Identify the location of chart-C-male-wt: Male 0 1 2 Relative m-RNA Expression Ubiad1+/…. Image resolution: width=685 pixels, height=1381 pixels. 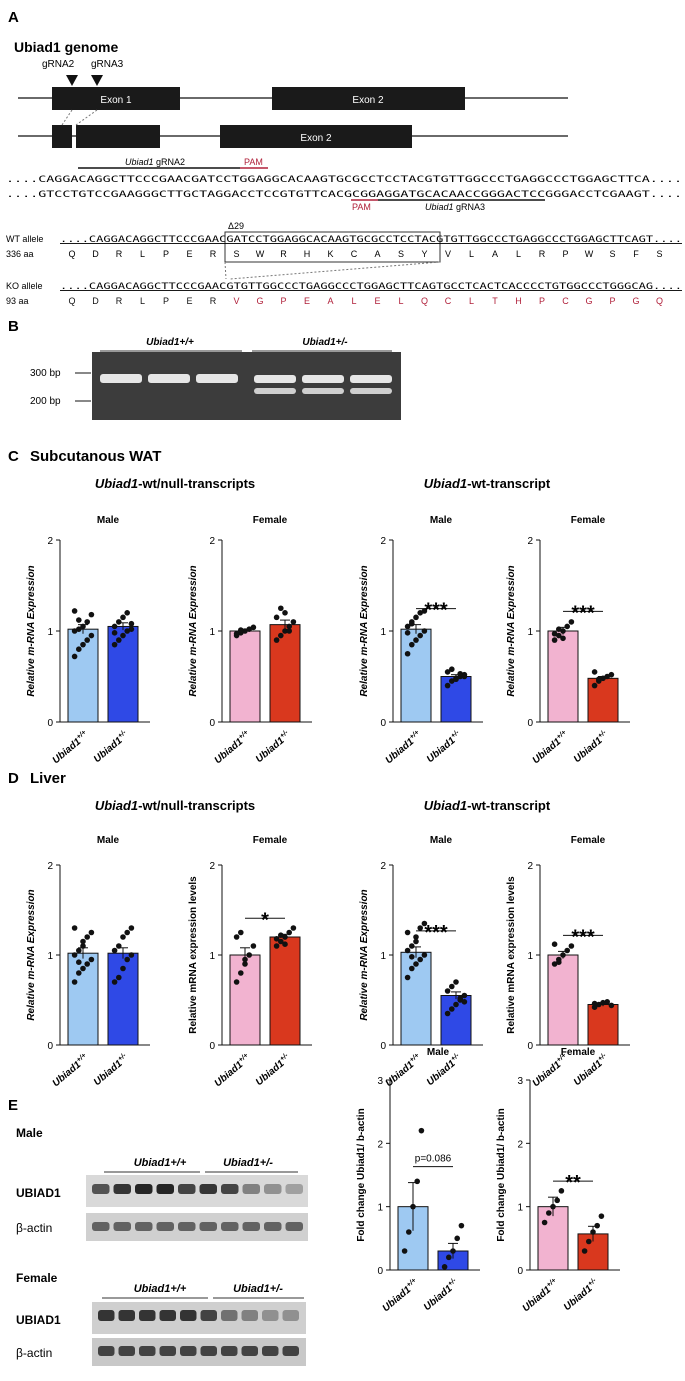
(421, 640).